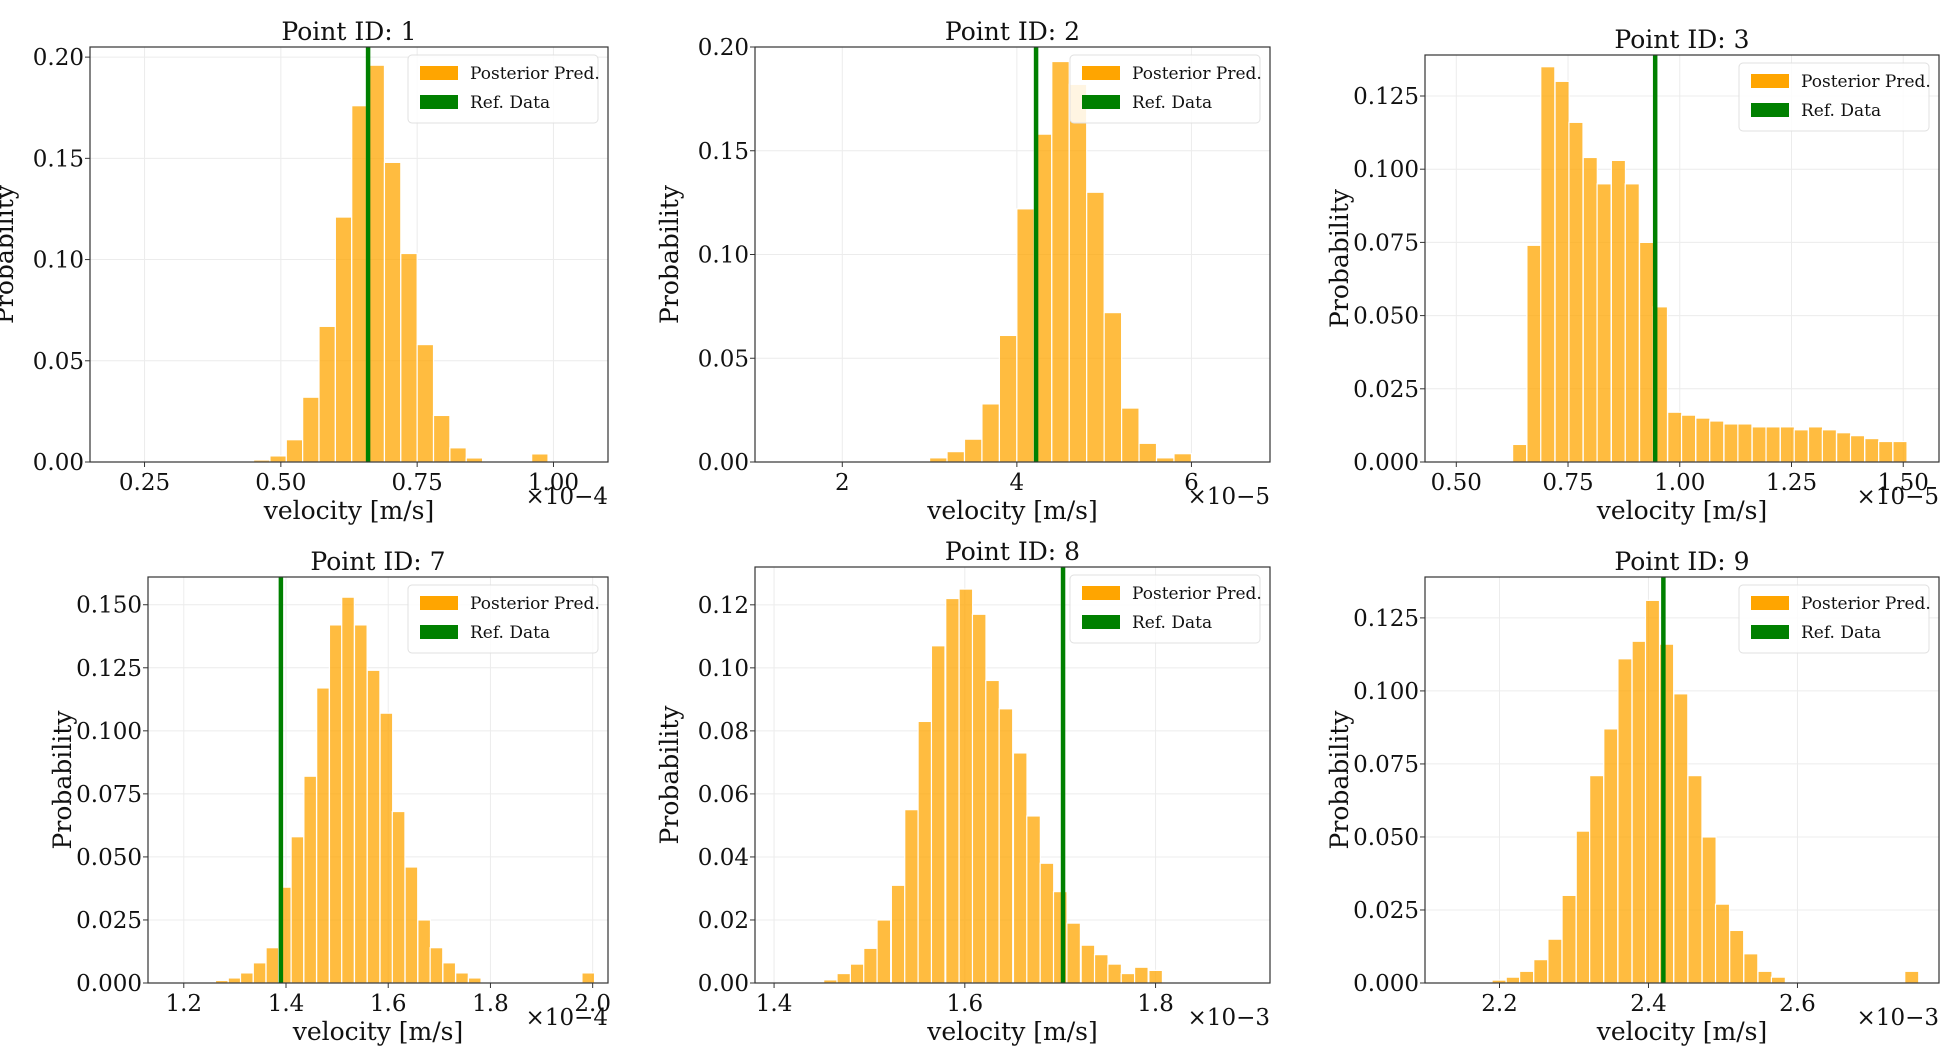  What do you see at coordinates (1386, 692) in the screenshot?
I see `y-tick-label: 0.100` at bounding box center [1386, 692].